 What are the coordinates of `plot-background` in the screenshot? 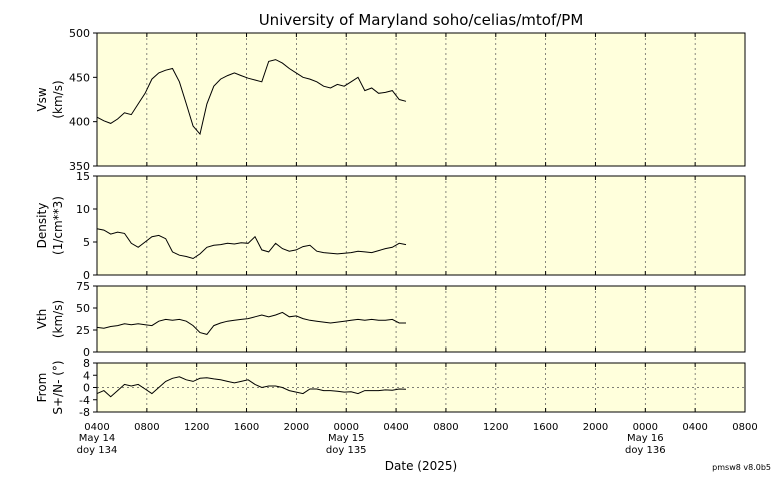 It's located at (421, 319).